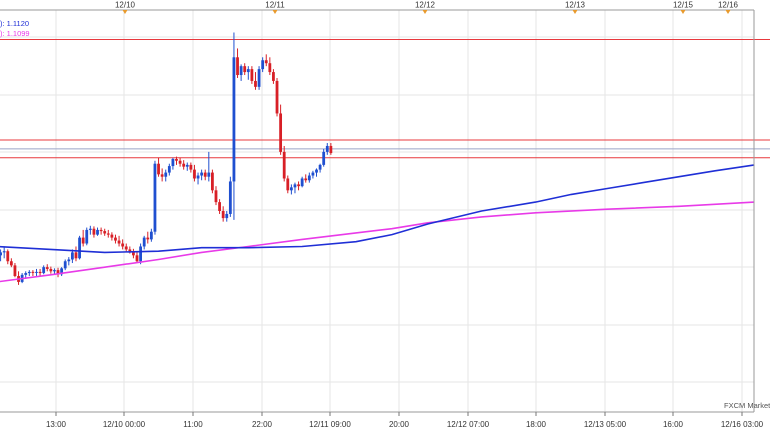 The width and height of the screenshot is (770, 433). Describe the element at coordinates (468, 424) in the screenshot. I see `bottom-axis-label: 12/12 07:00` at that location.